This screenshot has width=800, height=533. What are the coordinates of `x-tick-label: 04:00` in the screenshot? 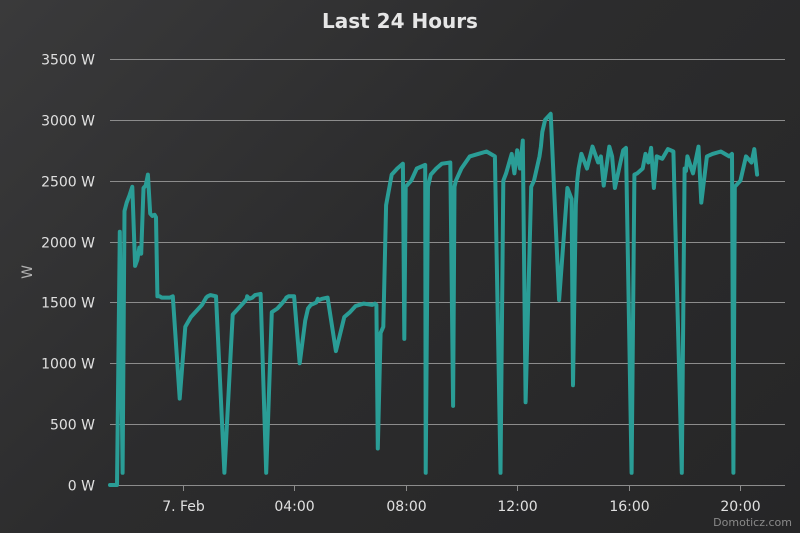 It's located at (294, 507).